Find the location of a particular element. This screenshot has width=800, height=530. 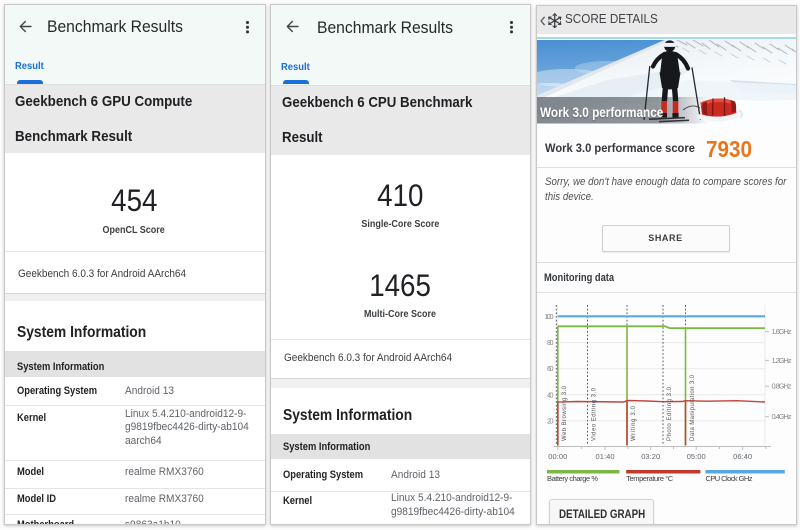

svg-text: 60 is located at coordinates (550, 368).